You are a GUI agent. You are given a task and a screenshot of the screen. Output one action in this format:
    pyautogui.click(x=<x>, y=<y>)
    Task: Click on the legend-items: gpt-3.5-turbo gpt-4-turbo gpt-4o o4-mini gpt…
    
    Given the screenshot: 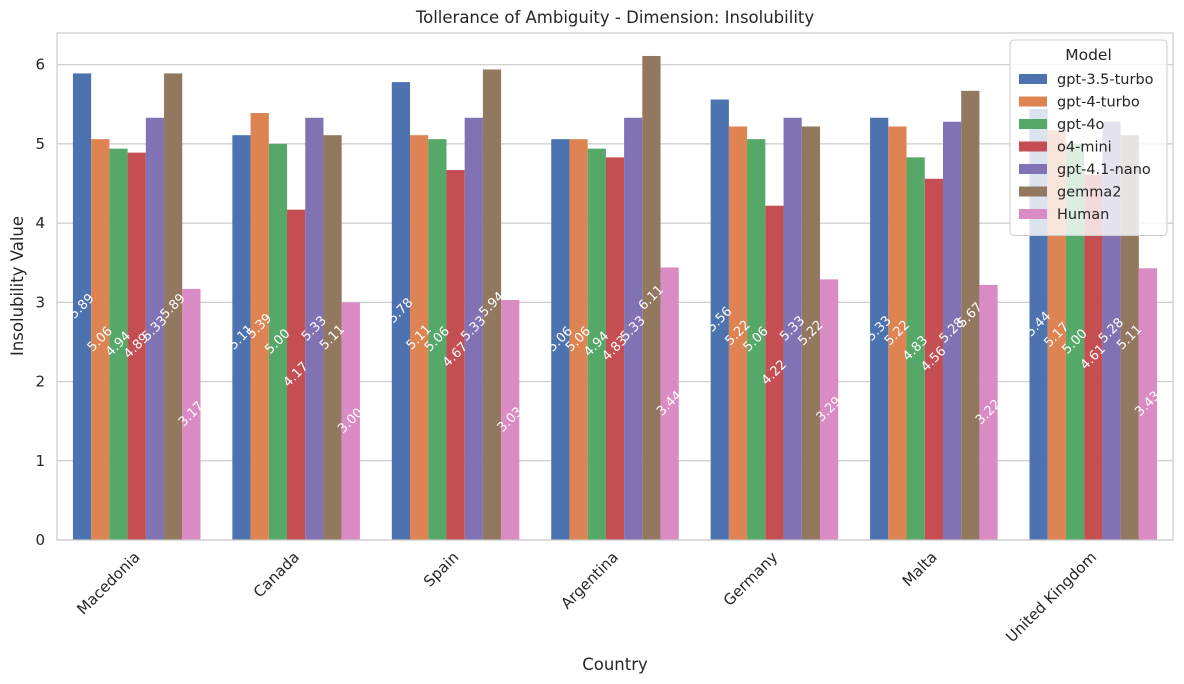 What is the action you would take?
    pyautogui.click(x=1086, y=147)
    